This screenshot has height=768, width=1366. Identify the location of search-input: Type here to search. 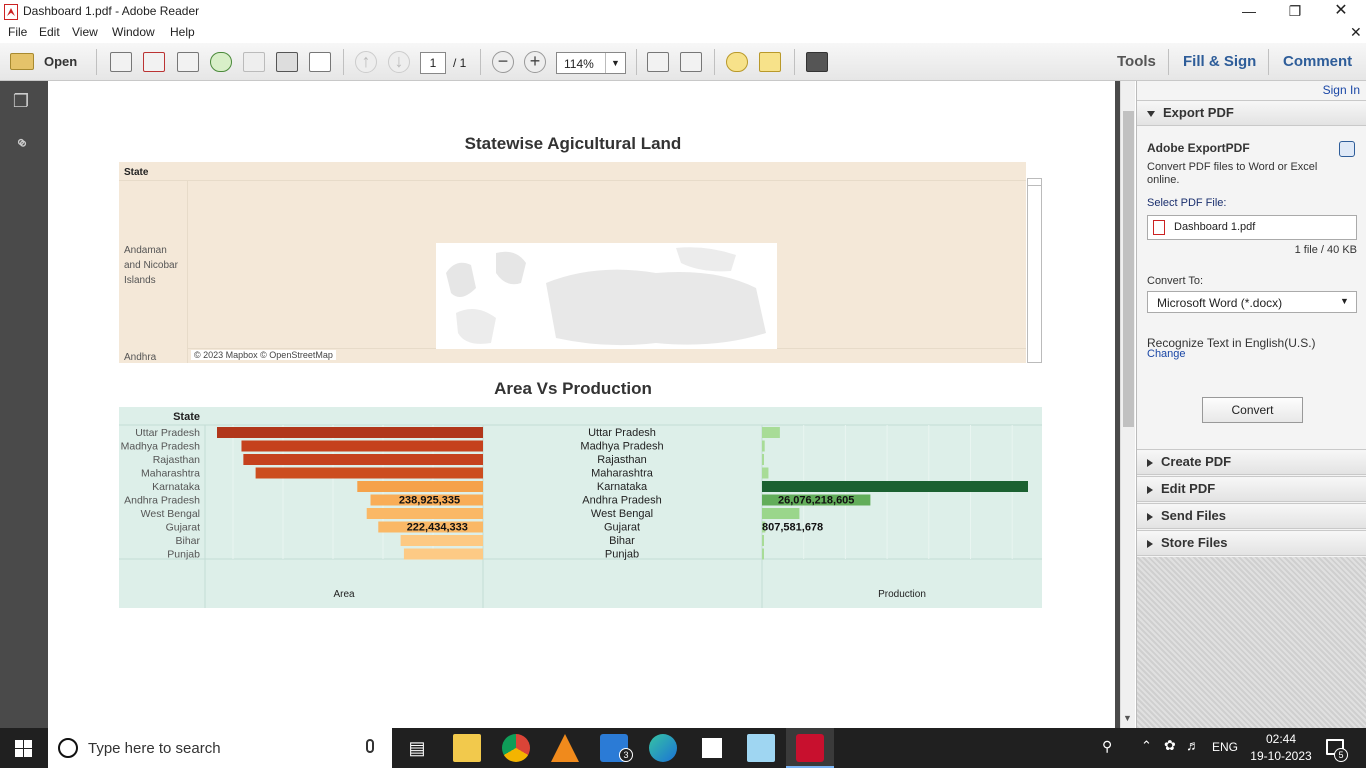
(154, 748).